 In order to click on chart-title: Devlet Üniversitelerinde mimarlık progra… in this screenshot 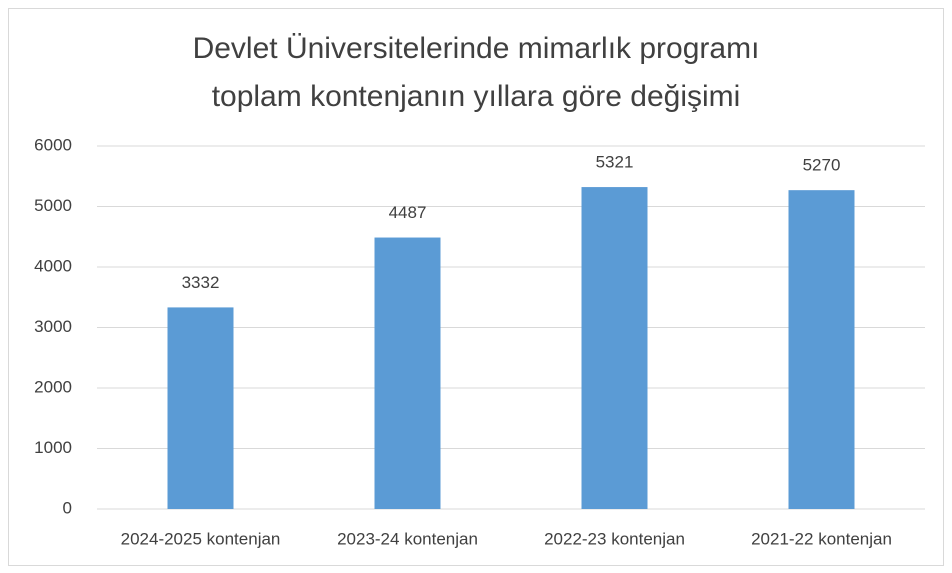, I will do `click(476, 48)`.